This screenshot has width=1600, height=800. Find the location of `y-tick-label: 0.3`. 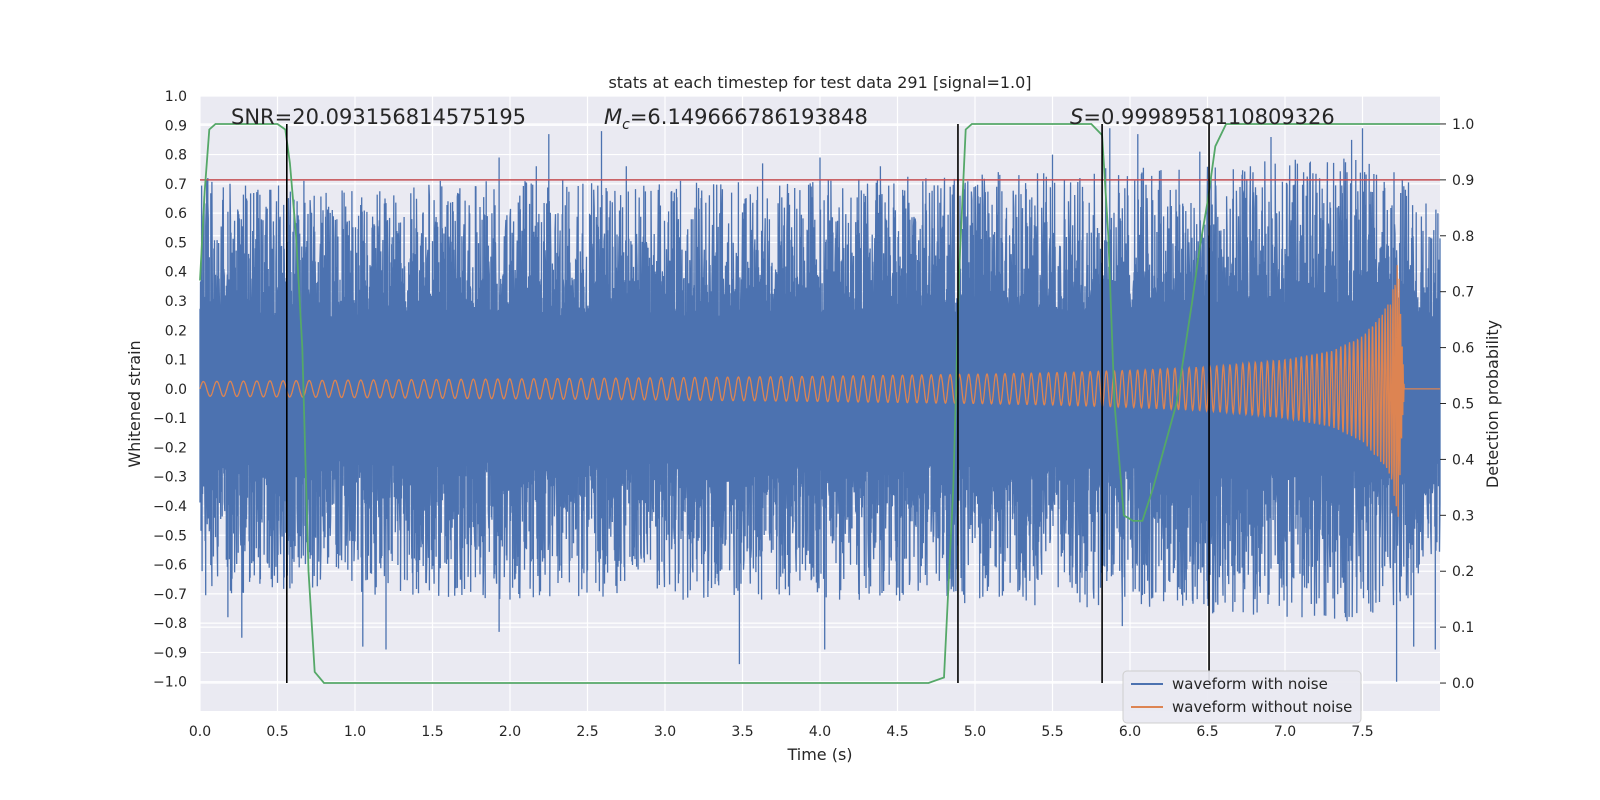

y-tick-label: 0.3 is located at coordinates (176, 302).